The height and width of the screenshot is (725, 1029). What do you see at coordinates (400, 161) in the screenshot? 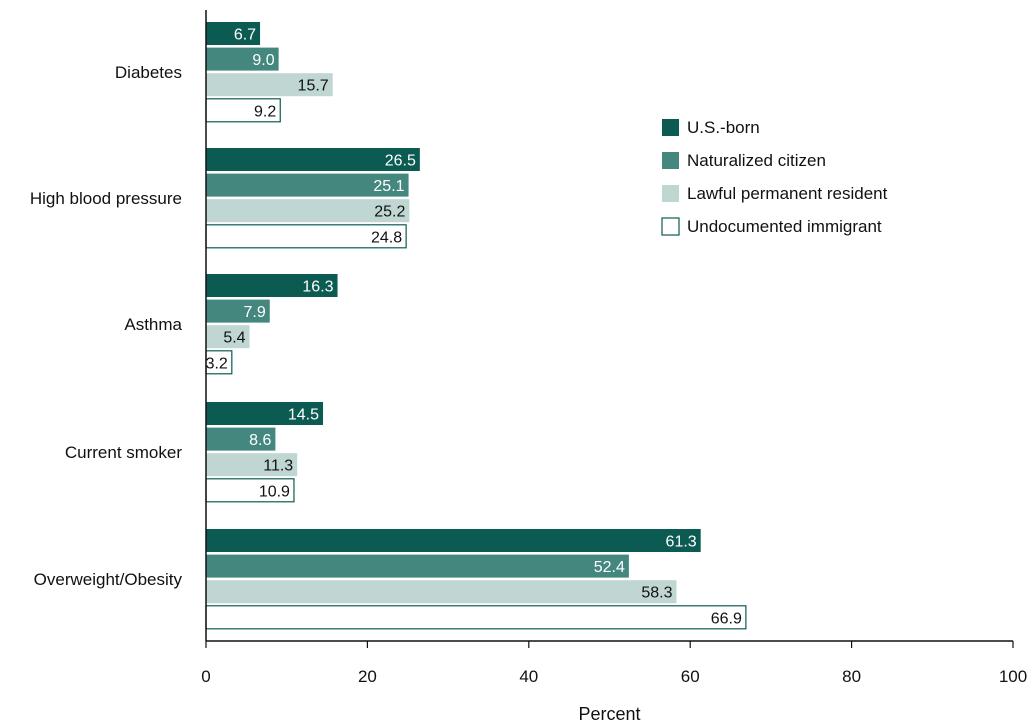
I see `data-label: 26.5` at bounding box center [400, 161].